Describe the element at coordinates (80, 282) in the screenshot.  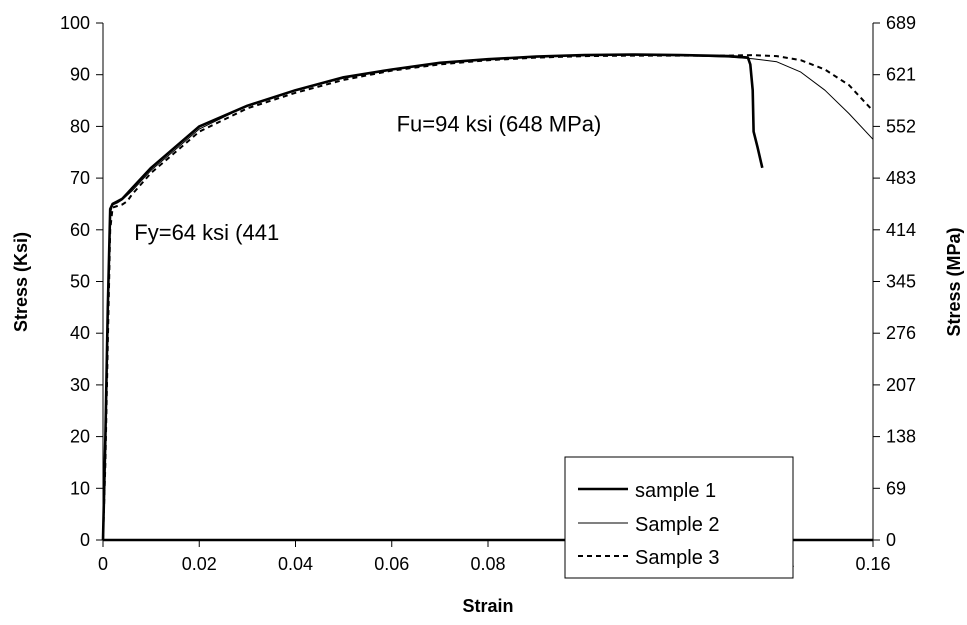
I see `y-tick-label: 50` at that location.